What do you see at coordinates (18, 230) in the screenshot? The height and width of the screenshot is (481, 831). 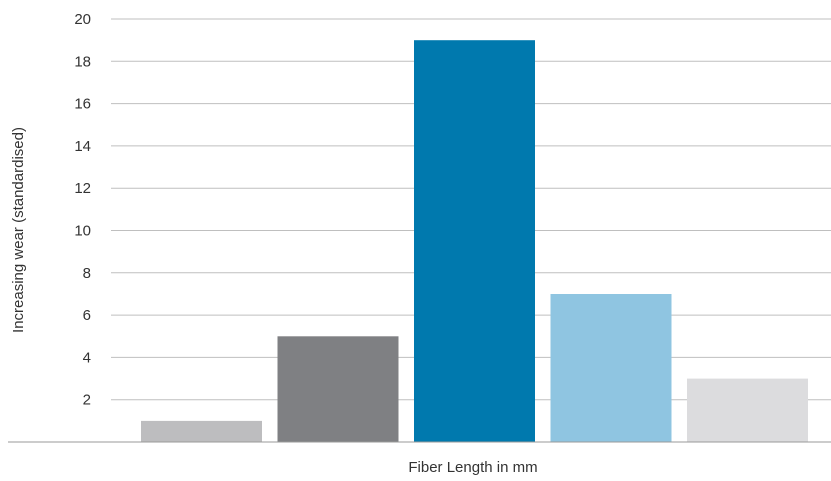 I see `y-axis-title: Increasing wear (standardised)` at bounding box center [18, 230].